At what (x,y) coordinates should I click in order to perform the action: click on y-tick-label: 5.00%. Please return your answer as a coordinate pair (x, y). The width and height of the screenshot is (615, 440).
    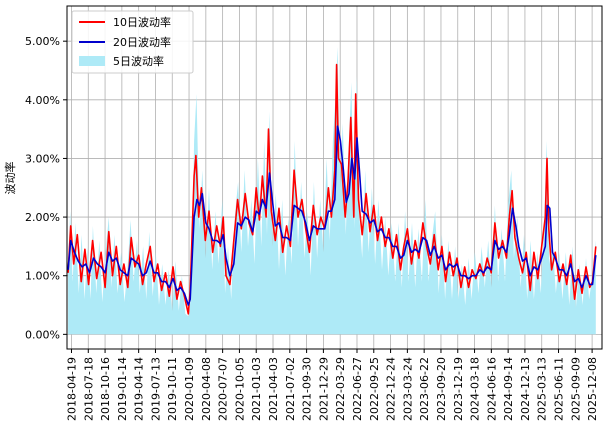
    Looking at the image, I should click on (42, 41).